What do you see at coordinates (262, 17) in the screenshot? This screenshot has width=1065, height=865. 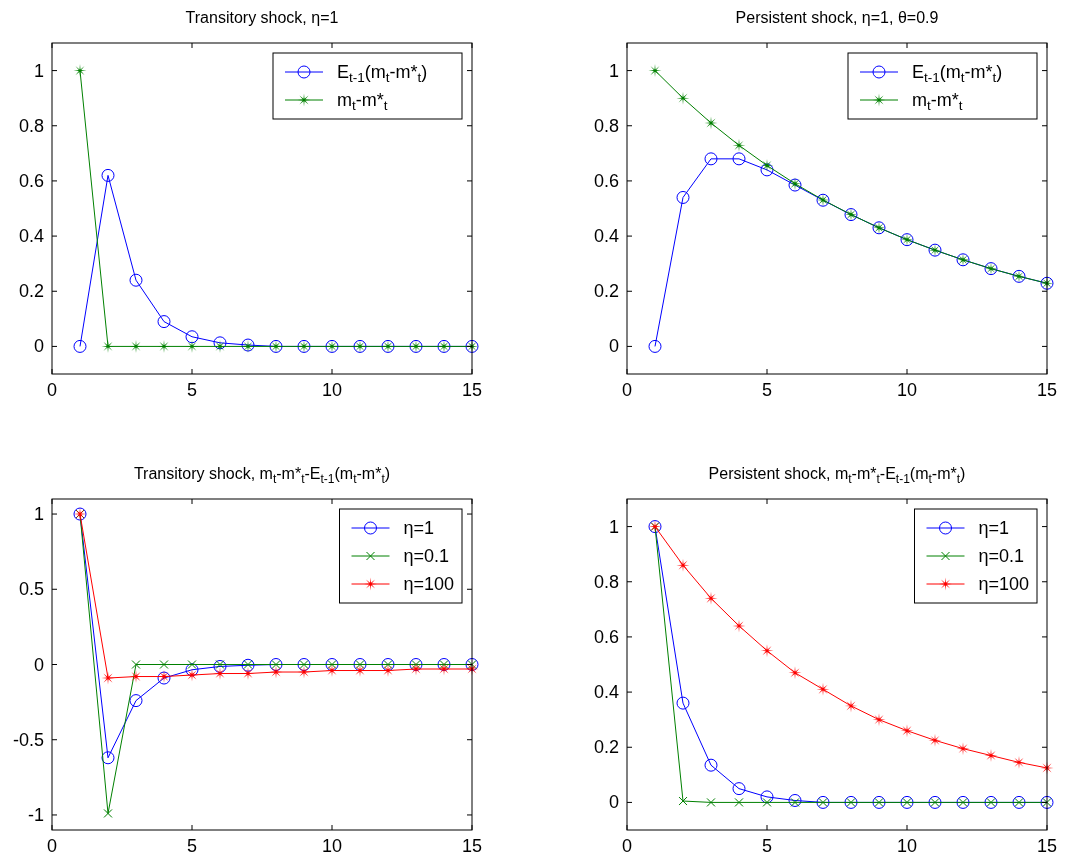 I see `chart-title: Transitory shock, η=1` at bounding box center [262, 17].